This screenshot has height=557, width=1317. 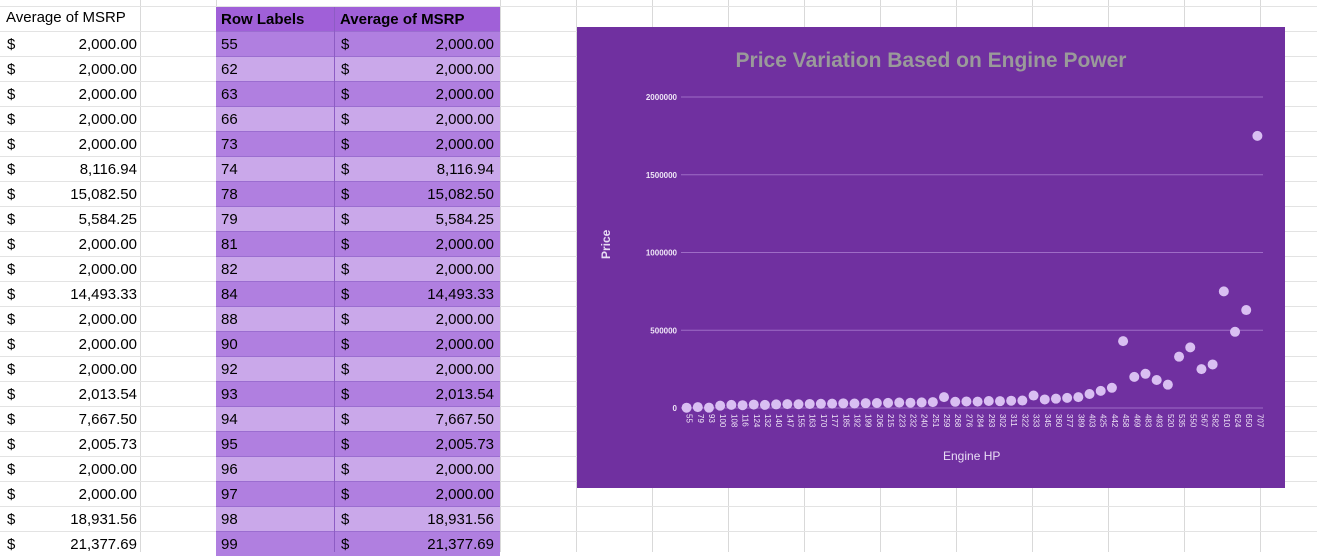 I want to click on pivot-row: 66 $2,000.00, so click(x=358, y=118).